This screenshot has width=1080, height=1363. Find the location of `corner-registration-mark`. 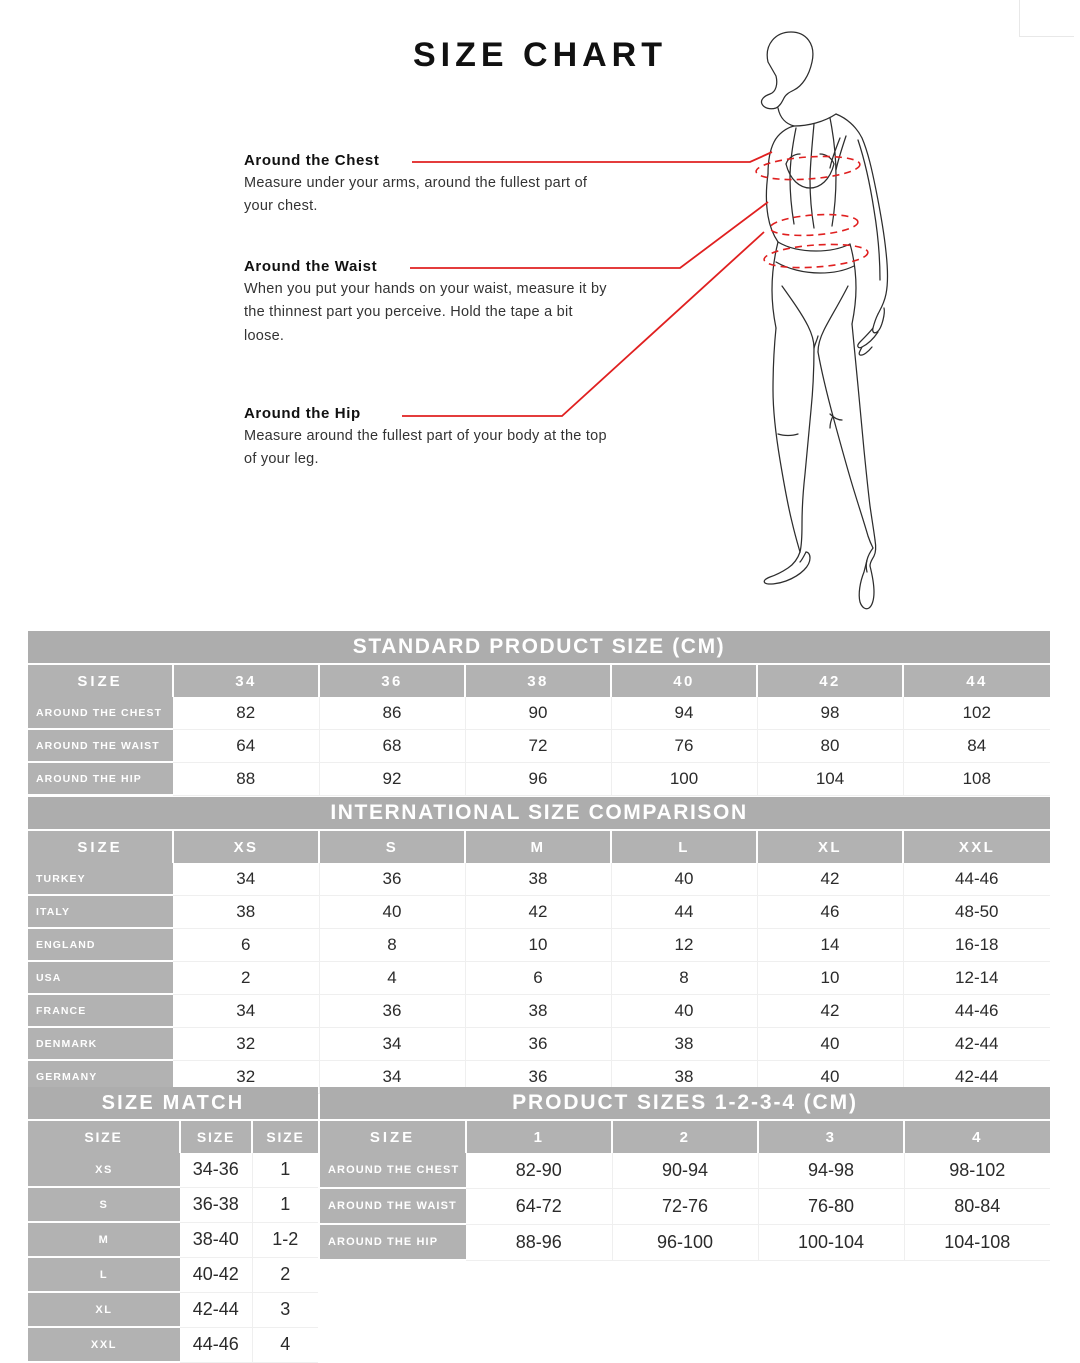

corner-registration-mark is located at coordinates (1046, 18).